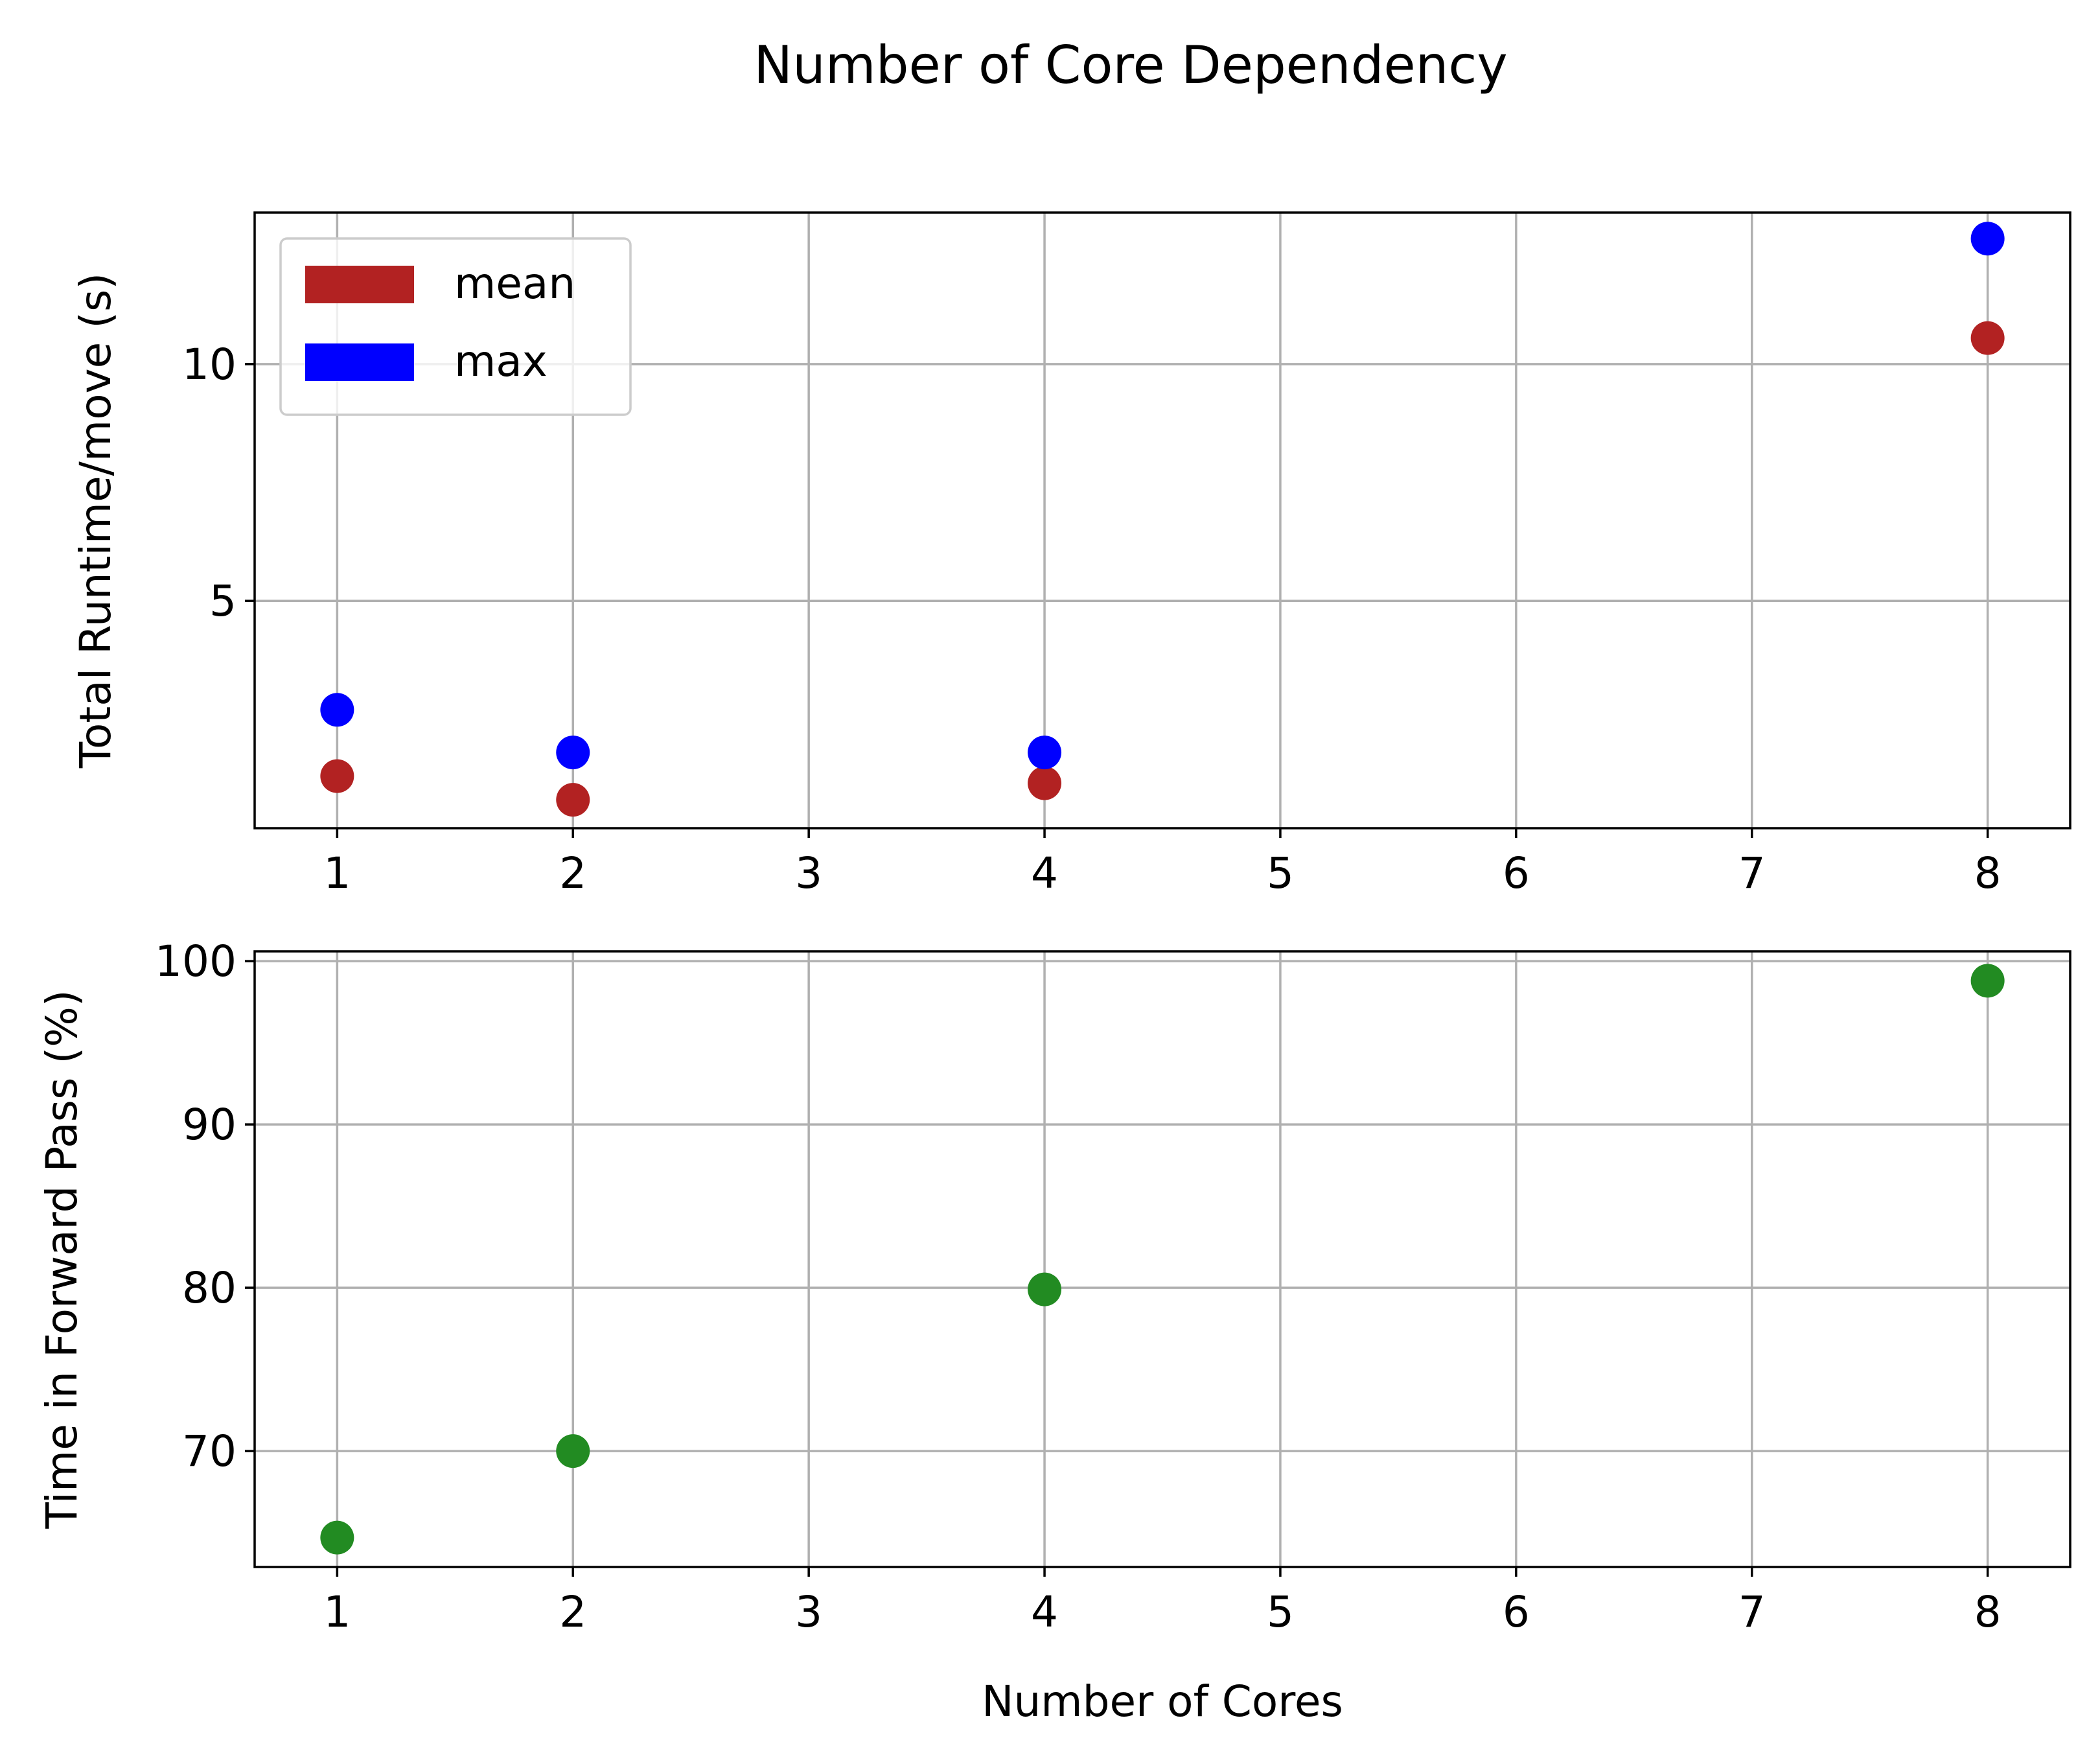 The image size is (2100, 1764). I want to click on figure-title: Number of Core Dependency, so click(1130, 65).